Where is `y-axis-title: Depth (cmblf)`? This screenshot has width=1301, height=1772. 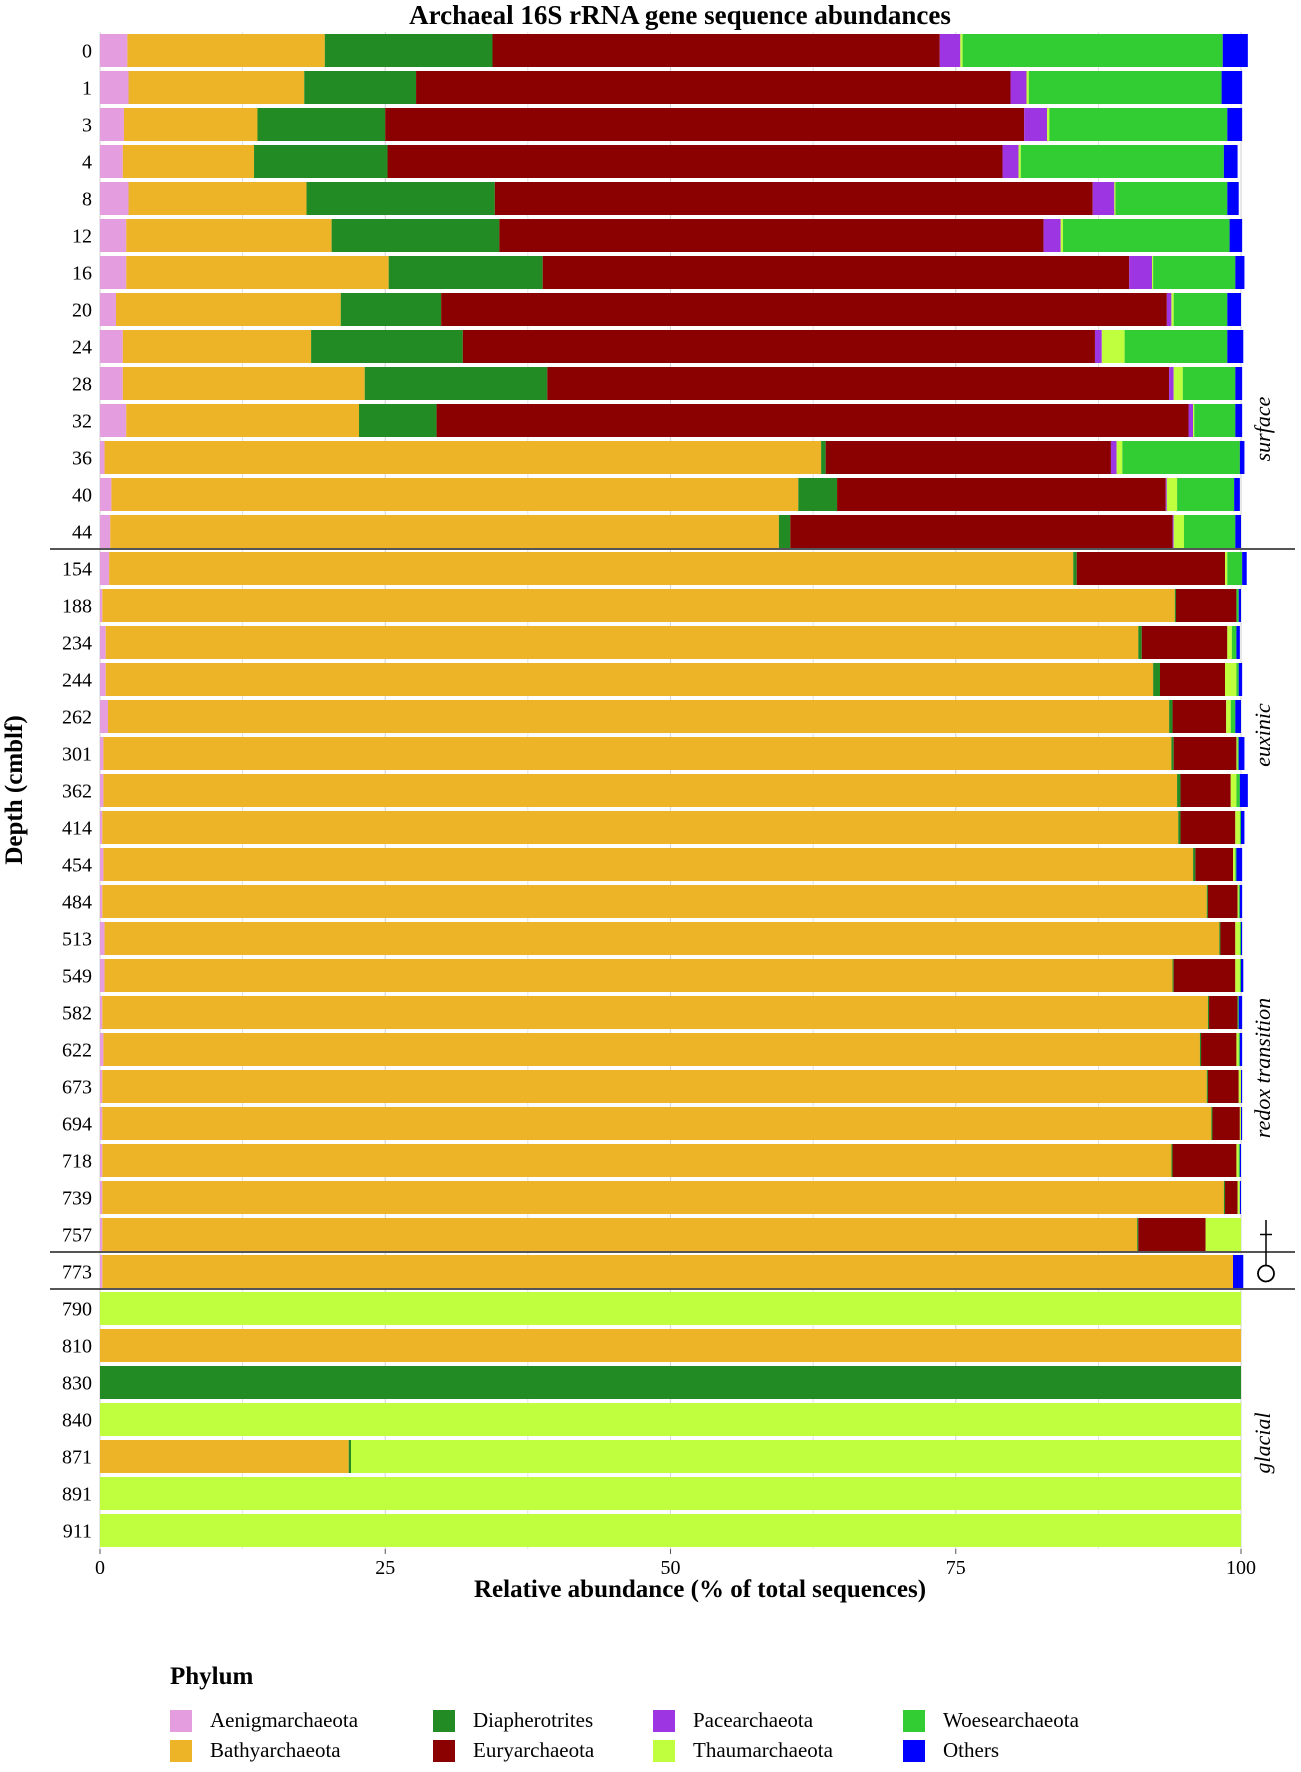 y-axis-title: Depth (cmblf) is located at coordinates (14, 789).